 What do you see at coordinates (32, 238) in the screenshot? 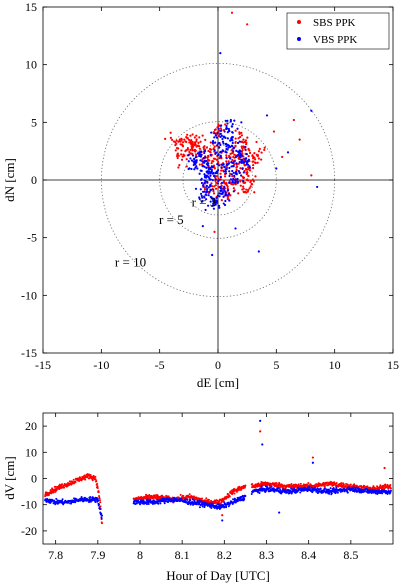
I see `y-tick-label: -5` at bounding box center [32, 238].